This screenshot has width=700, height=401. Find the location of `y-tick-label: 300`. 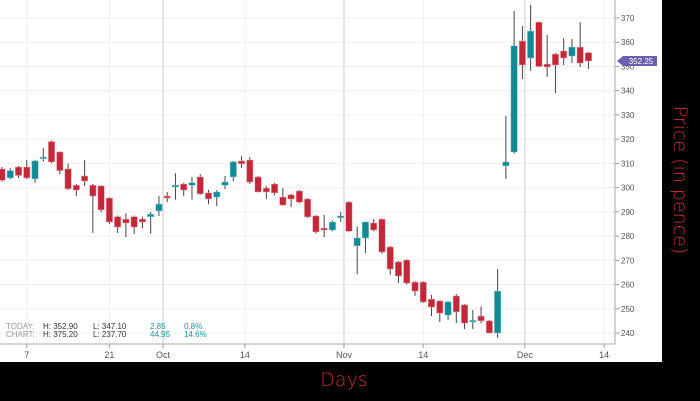

y-tick-label: 300 is located at coordinates (628, 188).